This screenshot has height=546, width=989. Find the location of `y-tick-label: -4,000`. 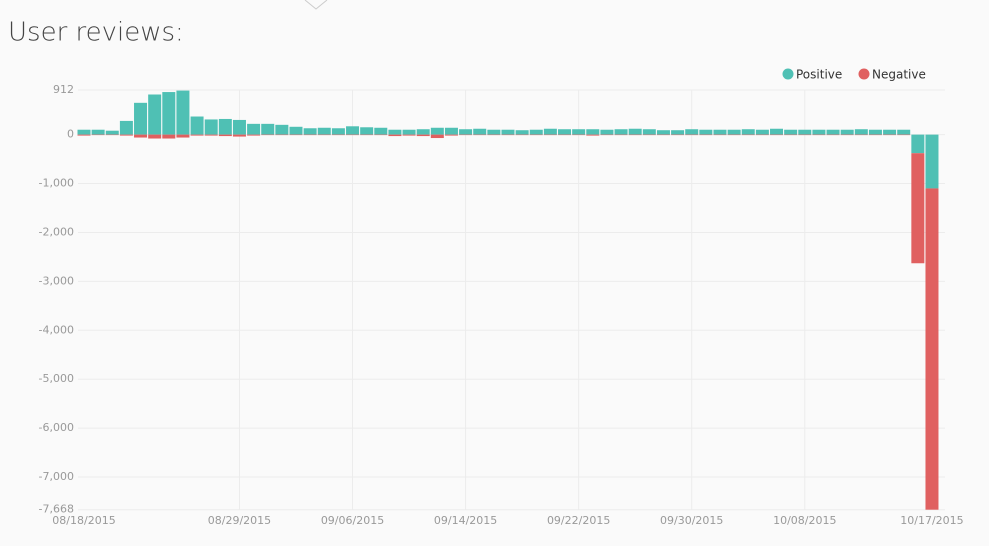

y-tick-label: -4,000 is located at coordinates (56, 329).